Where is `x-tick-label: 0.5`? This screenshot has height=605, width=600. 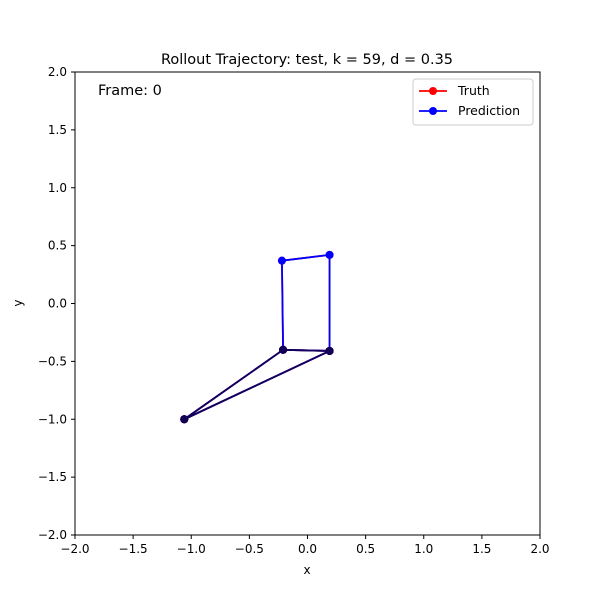 x-tick-label: 0.5 is located at coordinates (365, 549).